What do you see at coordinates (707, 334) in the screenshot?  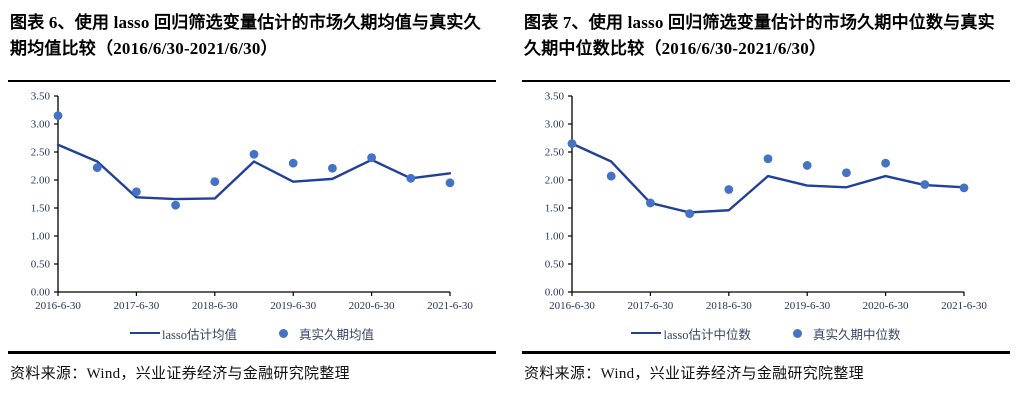 I see `legend-label-line-series: lasso估计中位数` at bounding box center [707, 334].